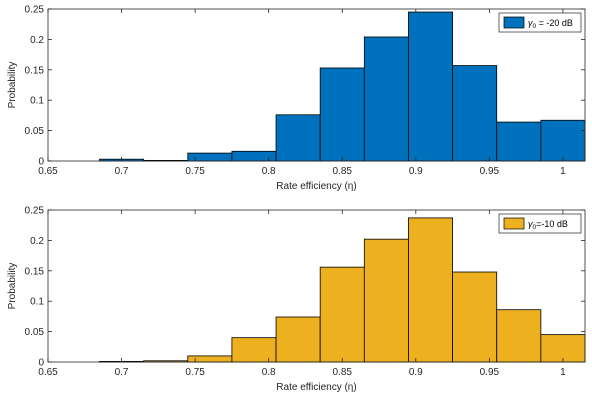 The height and width of the screenshot is (396, 592). What do you see at coordinates (554, 23) in the screenshot?
I see `legend-suffix: = -20 dB` at bounding box center [554, 23].